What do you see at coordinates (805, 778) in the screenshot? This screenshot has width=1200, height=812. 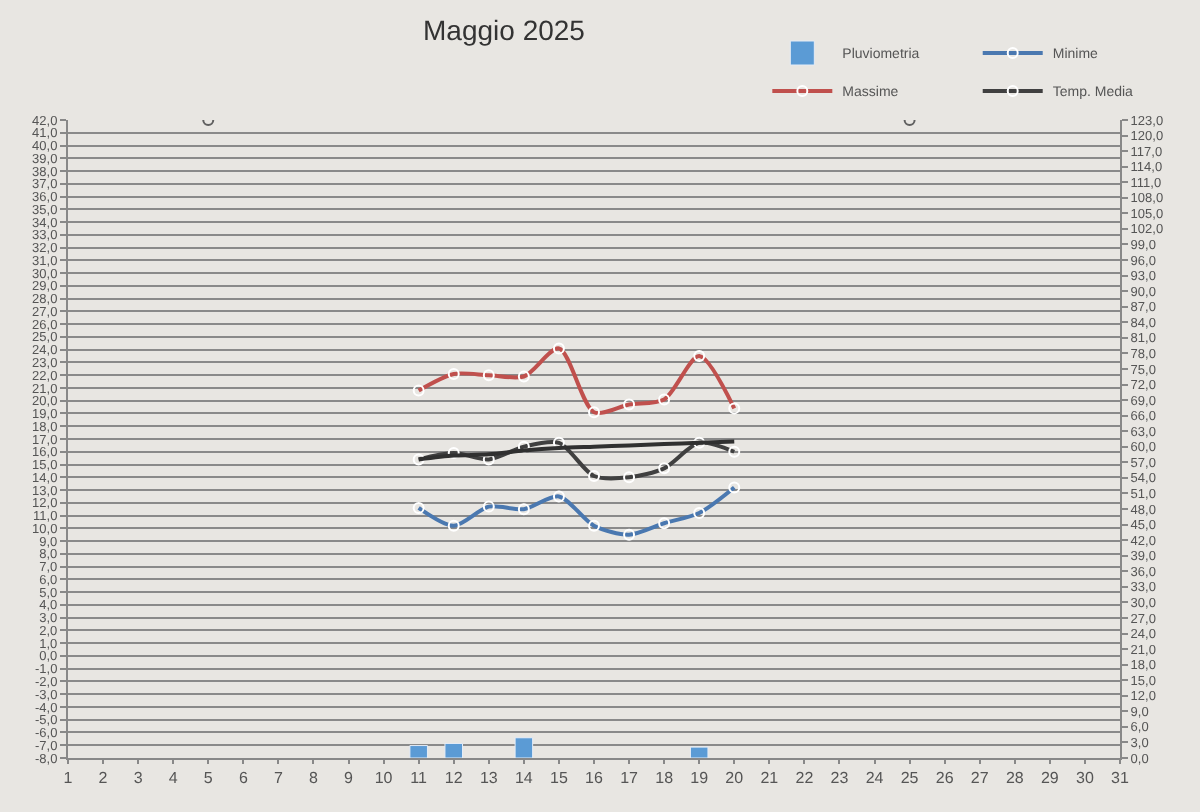 I see `x-tick-label: 22` at bounding box center [805, 778].